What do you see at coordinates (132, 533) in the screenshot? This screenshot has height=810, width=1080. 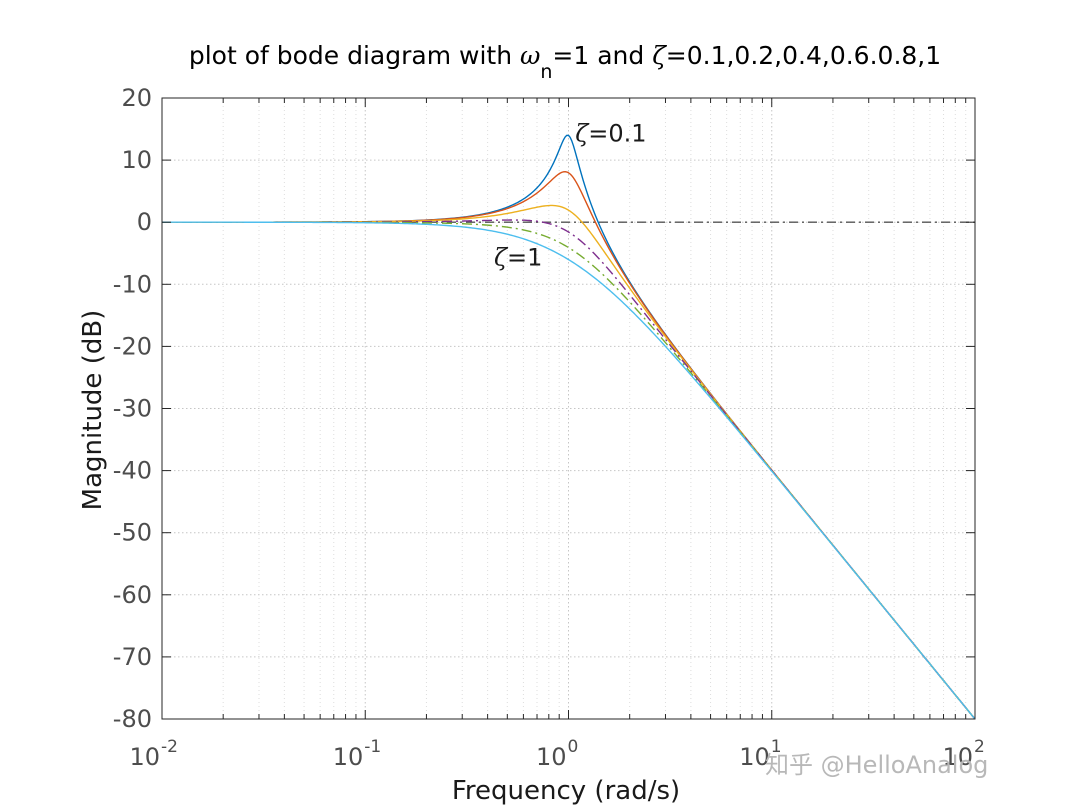 I see `y-tick-label: -50` at bounding box center [132, 533].